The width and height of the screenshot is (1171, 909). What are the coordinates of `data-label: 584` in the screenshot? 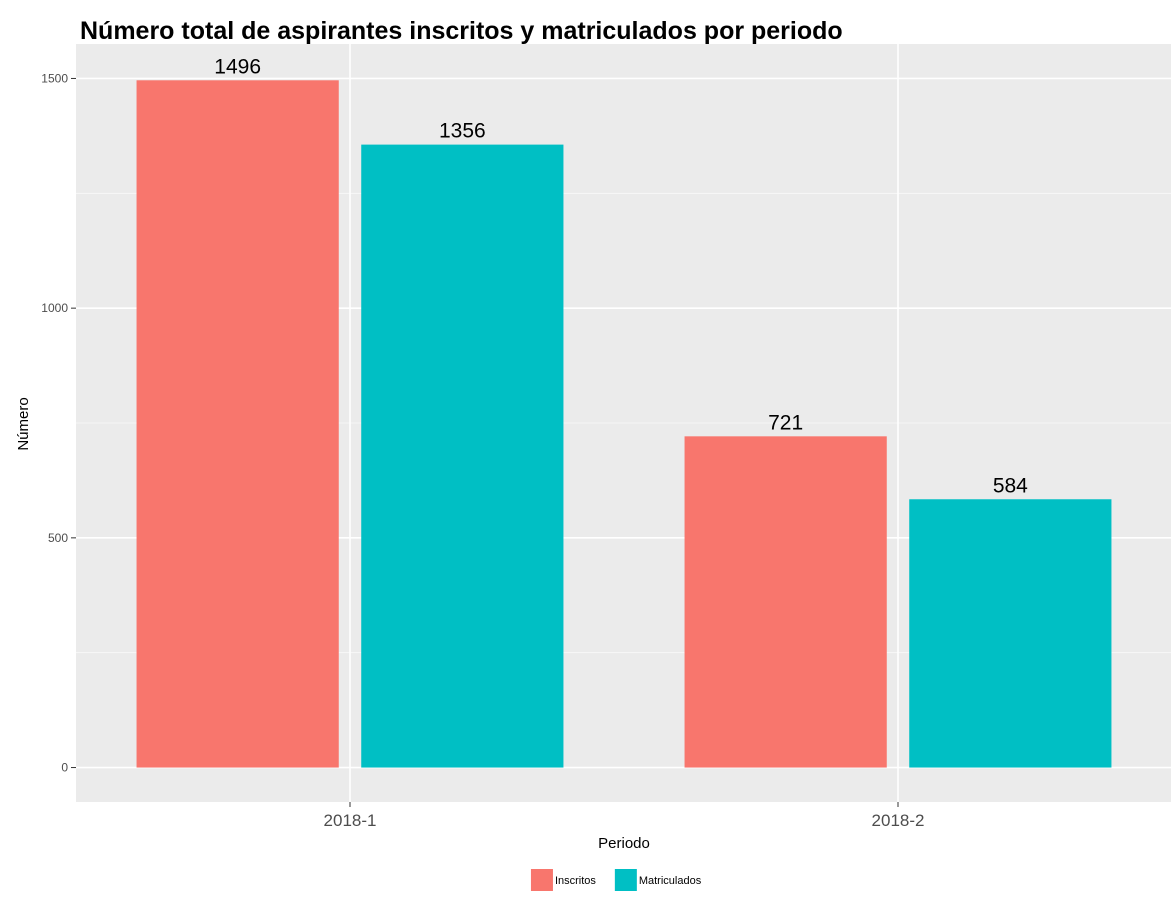 It's located at (1010, 485).